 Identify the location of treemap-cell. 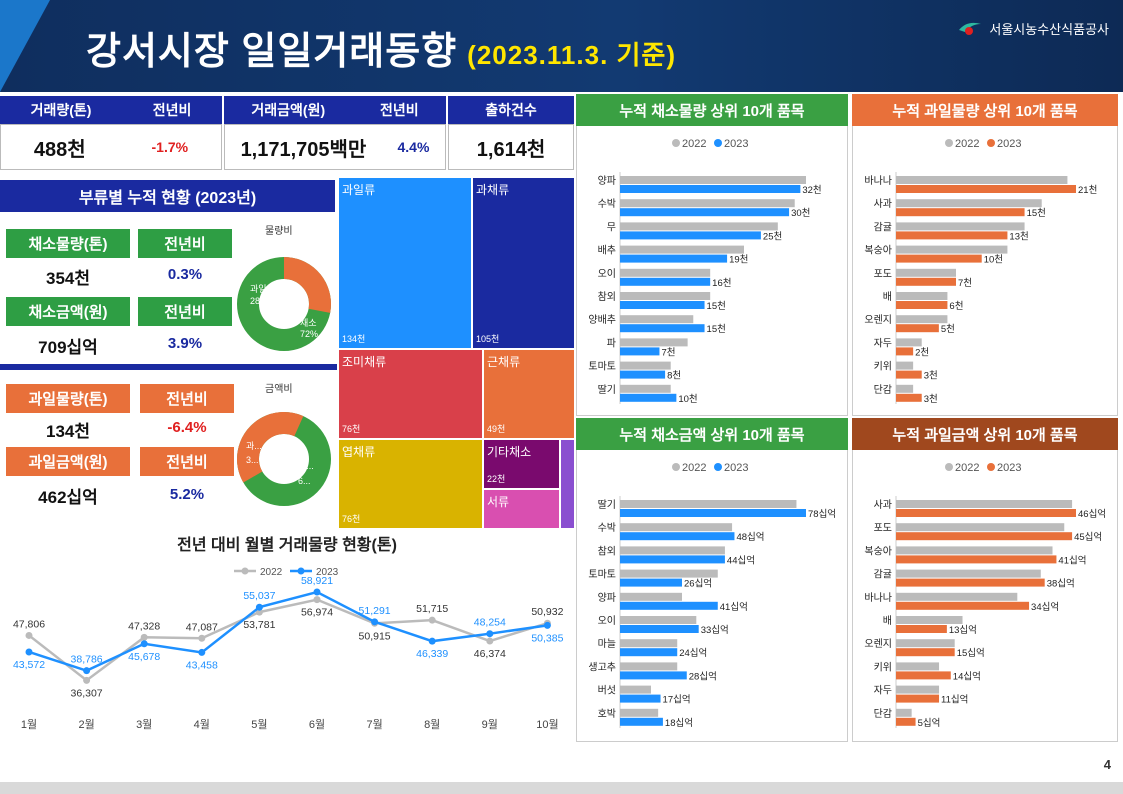
(567, 484).